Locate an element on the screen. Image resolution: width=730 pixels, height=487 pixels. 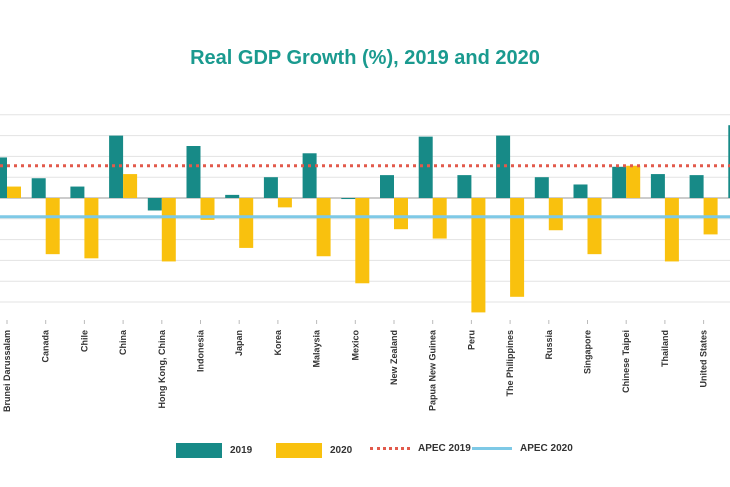
bar-2019-new-zealand is located at coordinates (387, 186).